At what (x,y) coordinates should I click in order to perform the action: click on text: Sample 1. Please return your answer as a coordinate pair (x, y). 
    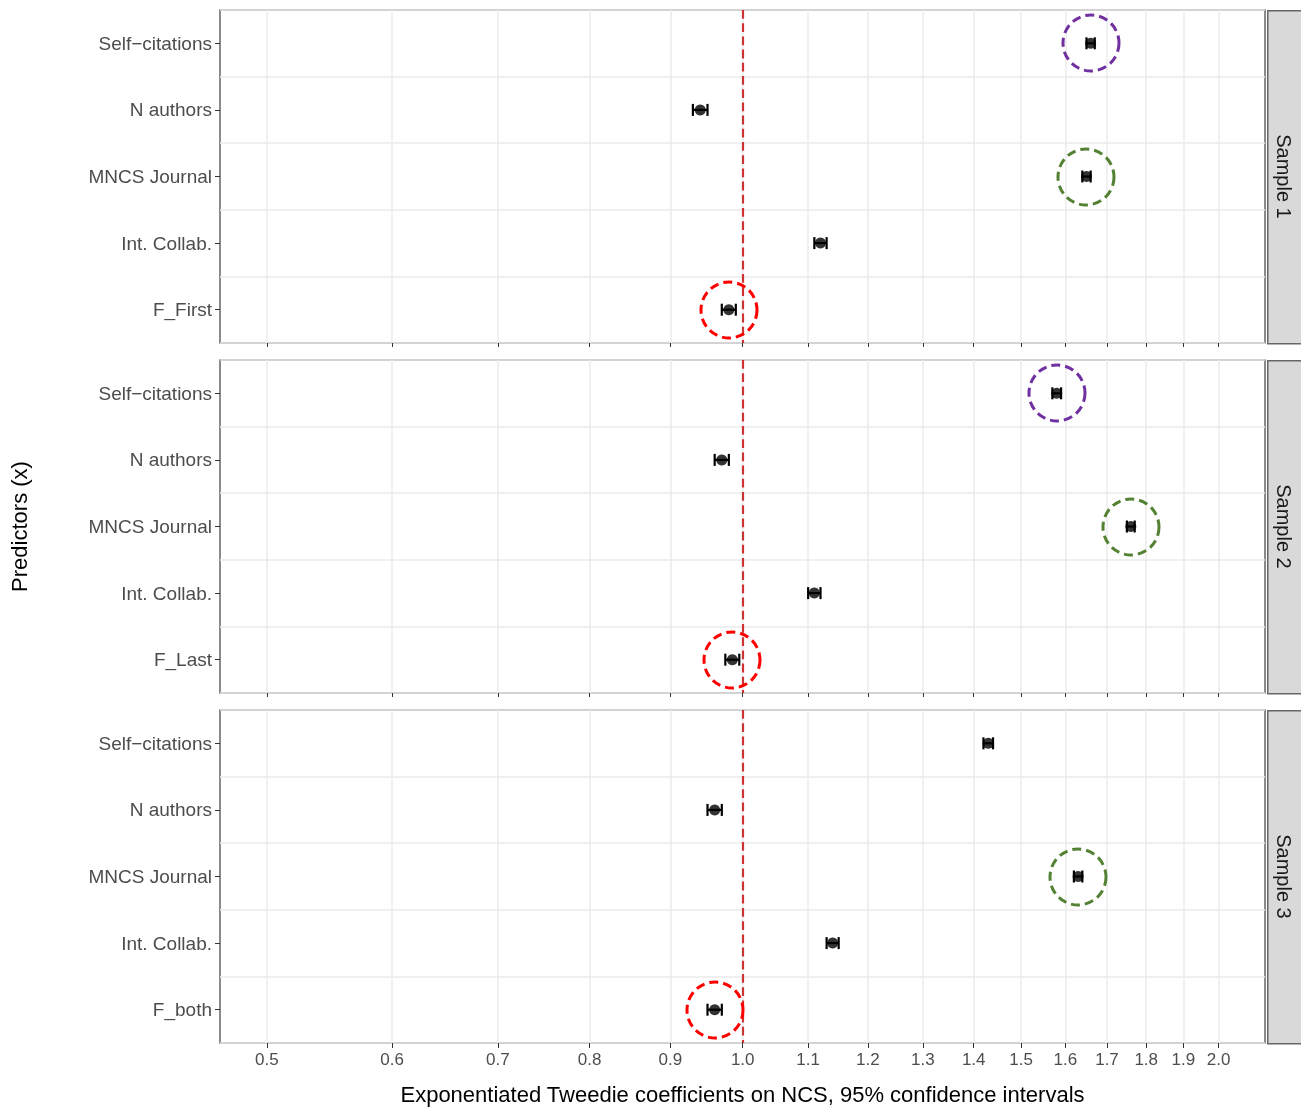
    Looking at the image, I should click on (1284, 176).